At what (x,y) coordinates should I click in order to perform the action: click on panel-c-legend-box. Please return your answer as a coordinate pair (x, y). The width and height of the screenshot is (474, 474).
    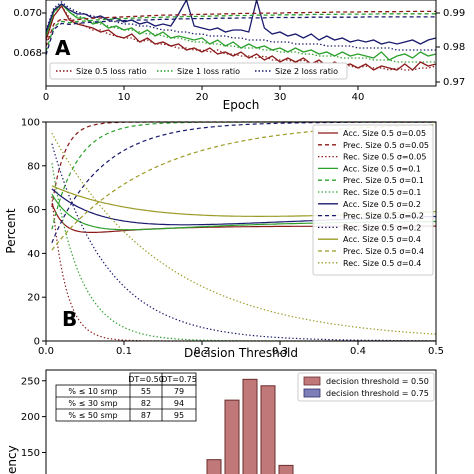
    Looking at the image, I should click on (366, 387).